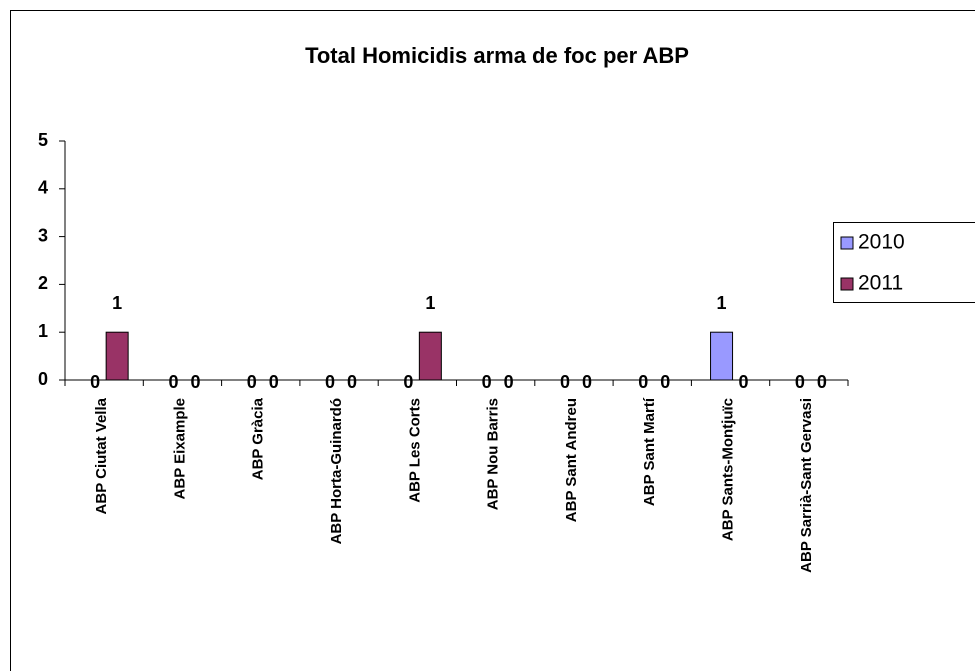 The height and width of the screenshot is (671, 975). Describe the element at coordinates (649, 451) in the screenshot. I see `x-tick-label: ABP Sant Martí` at that location.